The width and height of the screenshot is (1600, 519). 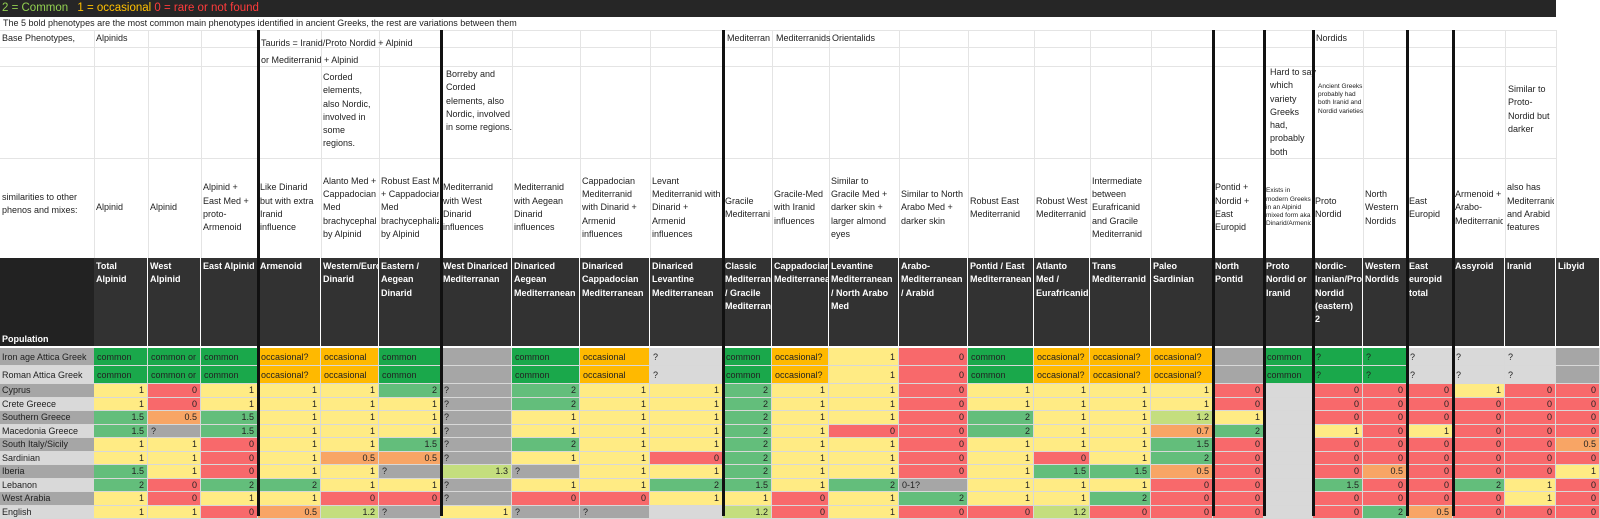 What do you see at coordinates (409, 302) in the screenshot?
I see `column-header: Eastern / Aegean Dinarid` at bounding box center [409, 302].